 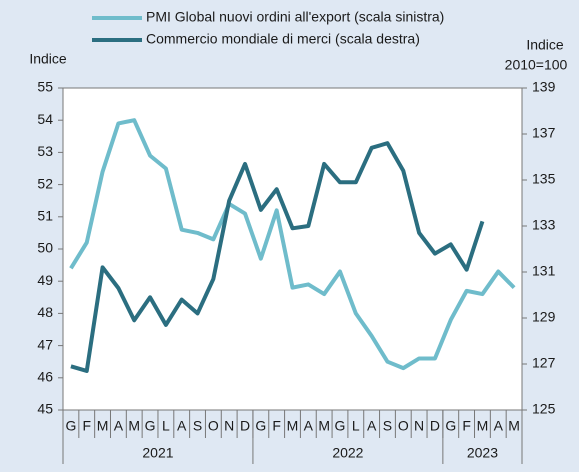 I want to click on y-tick-label: 49, so click(x=45, y=280).